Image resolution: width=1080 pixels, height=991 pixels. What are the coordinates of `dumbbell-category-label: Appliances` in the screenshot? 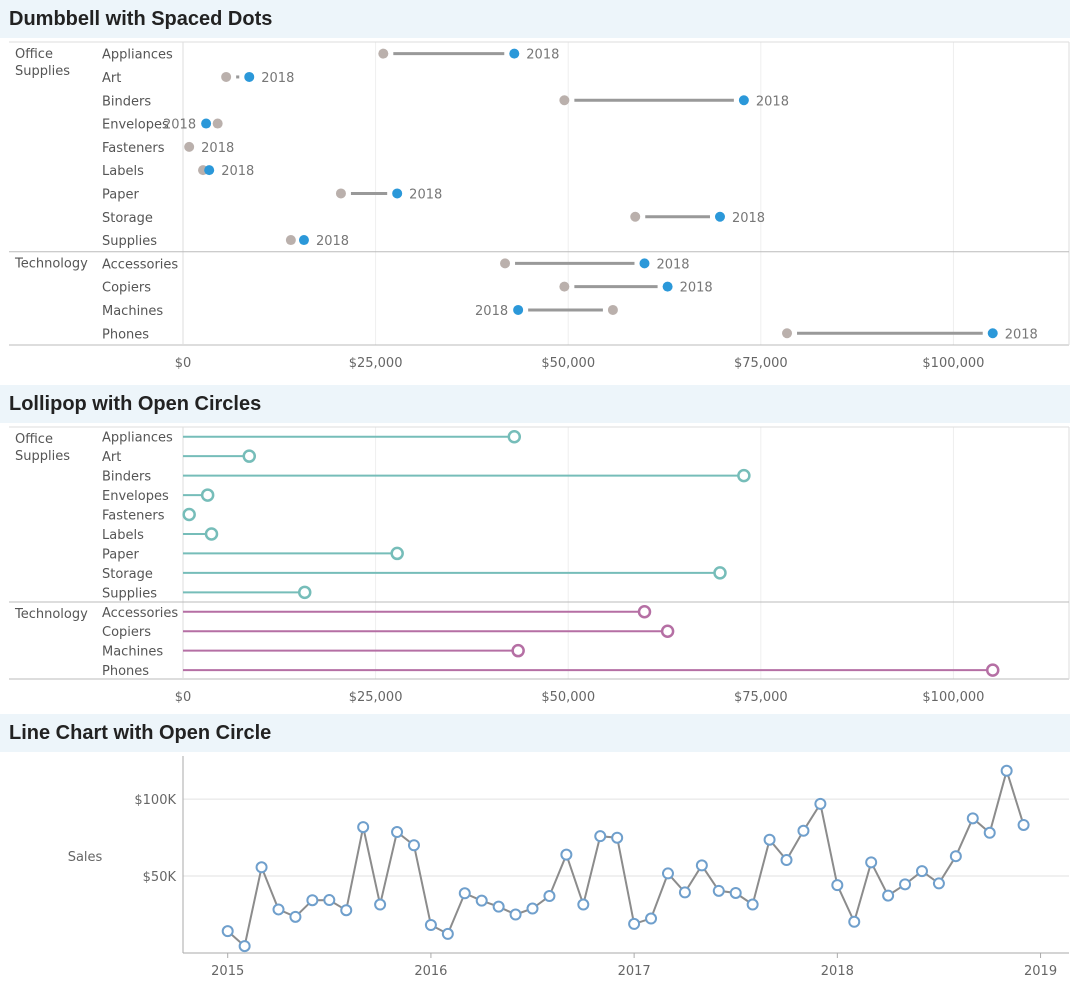 It's located at (137, 55).